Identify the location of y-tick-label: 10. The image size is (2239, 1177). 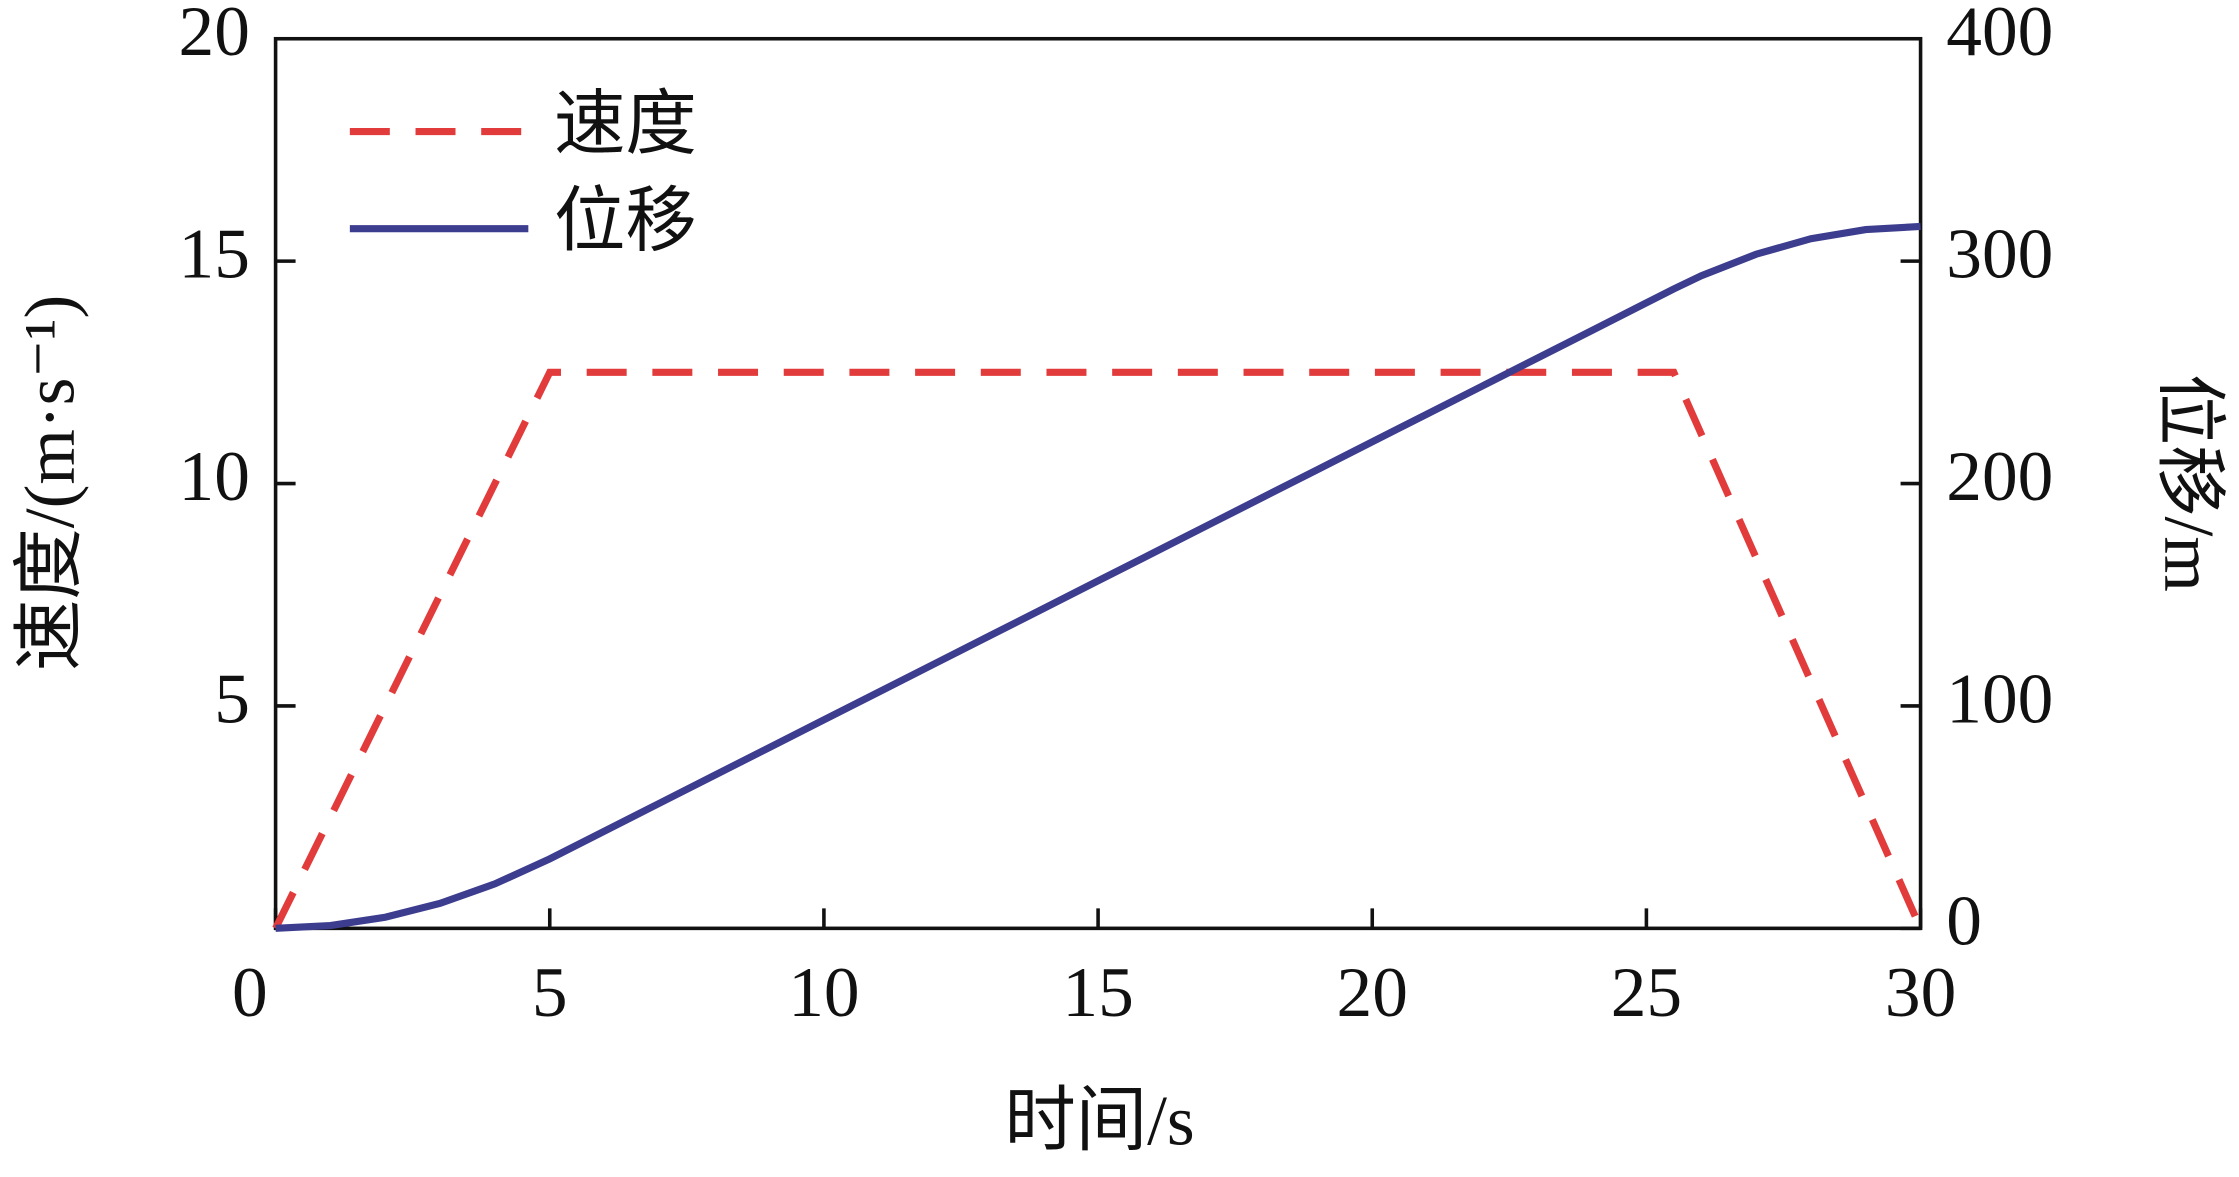
(214, 476).